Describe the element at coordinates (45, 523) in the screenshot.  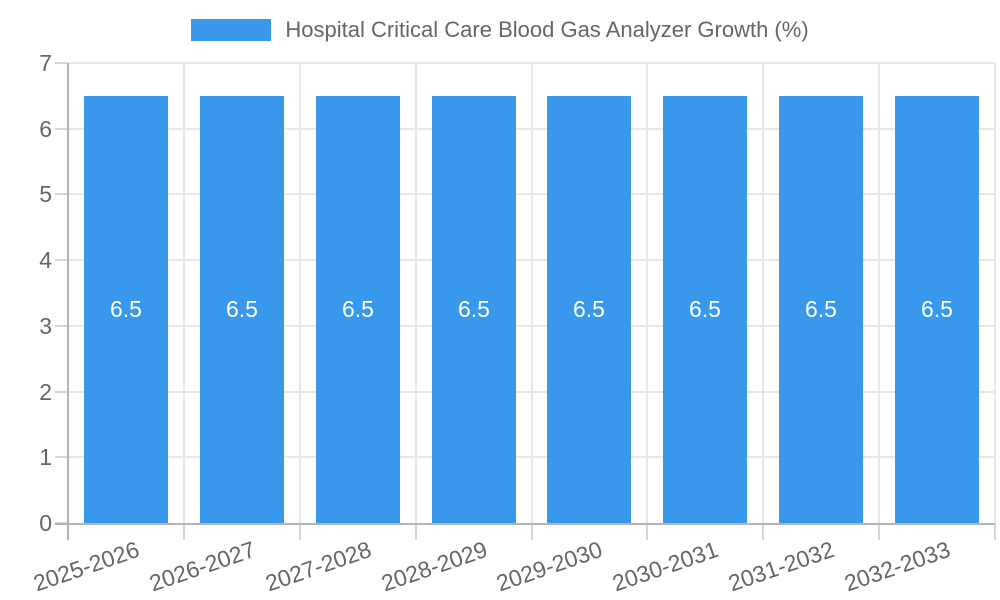
I see `y-axis-label: 0` at that location.